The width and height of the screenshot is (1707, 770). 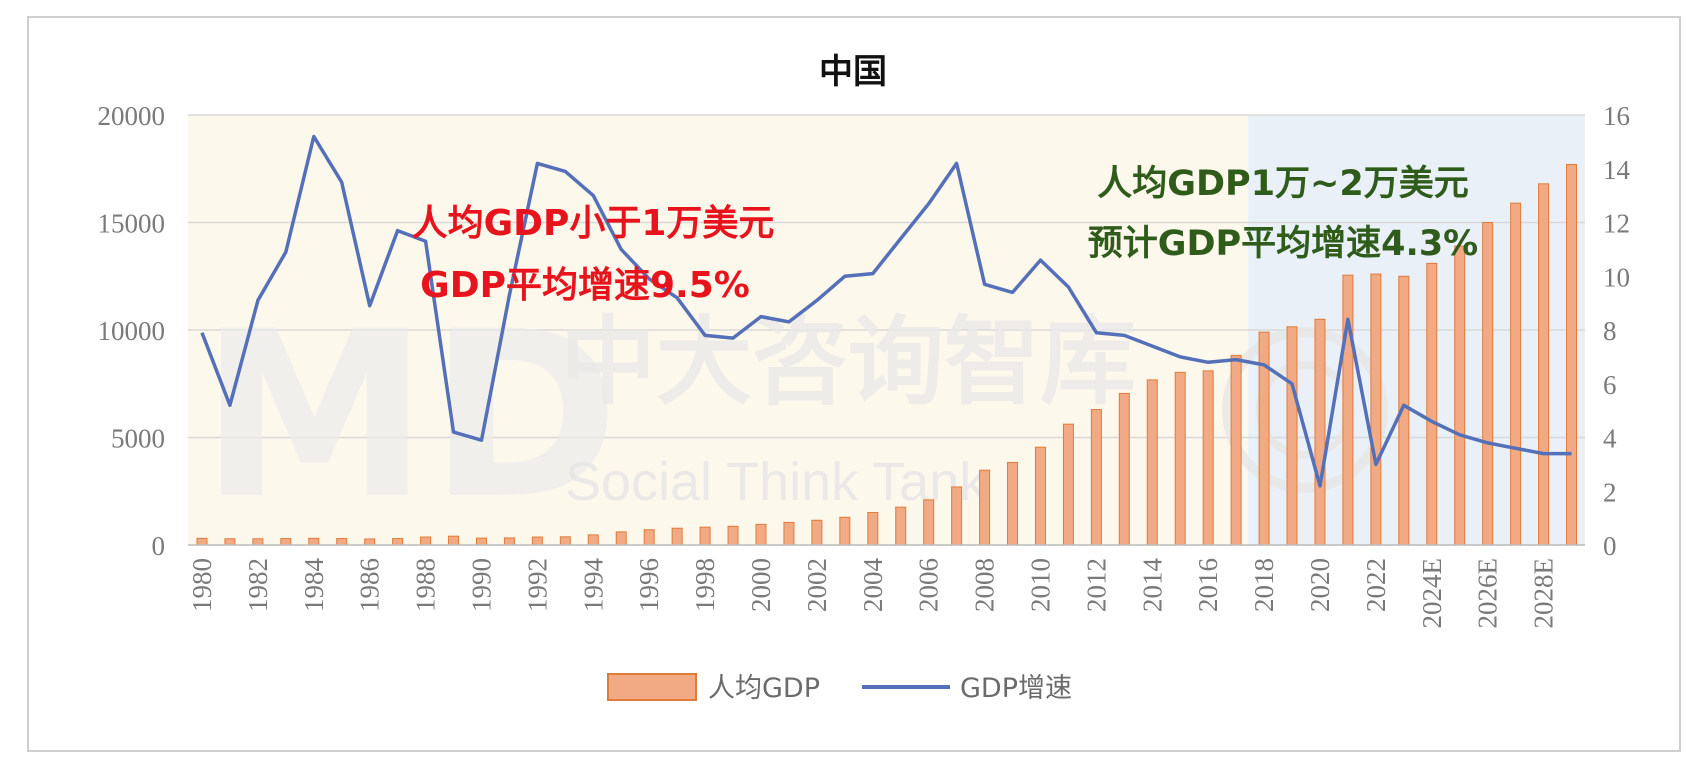 I want to click on y-left-tick-label: 5000, so click(x=138, y=439).